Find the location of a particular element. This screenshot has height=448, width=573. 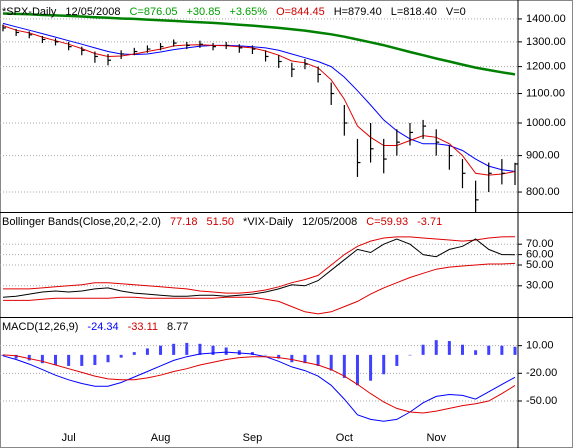

y-tick-label: 50.00 is located at coordinates (540, 265).